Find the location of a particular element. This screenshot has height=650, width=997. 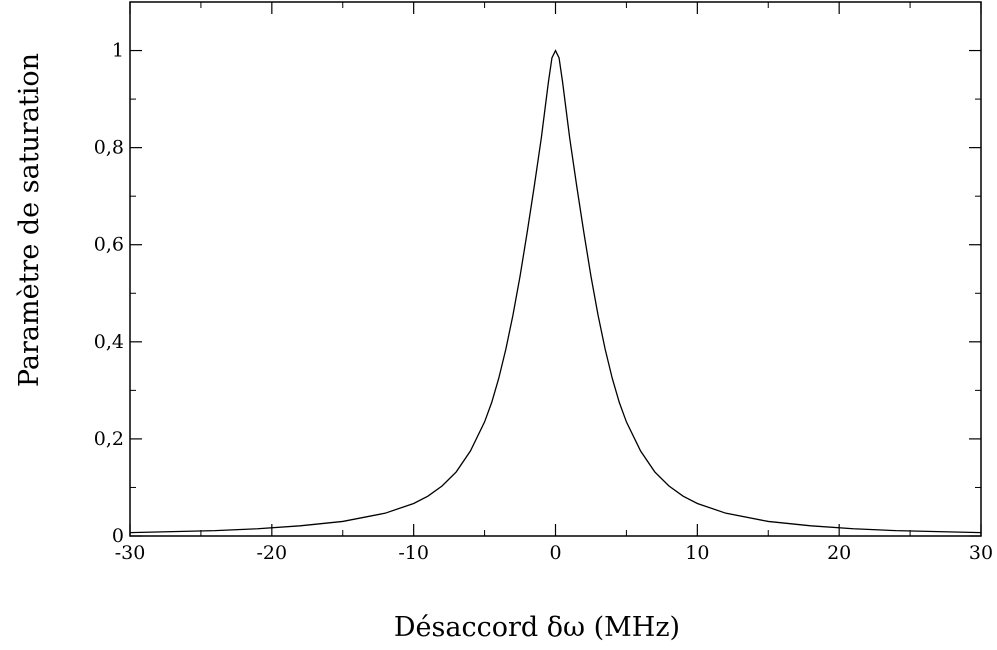

x-tick-label: 30 is located at coordinates (981, 553).